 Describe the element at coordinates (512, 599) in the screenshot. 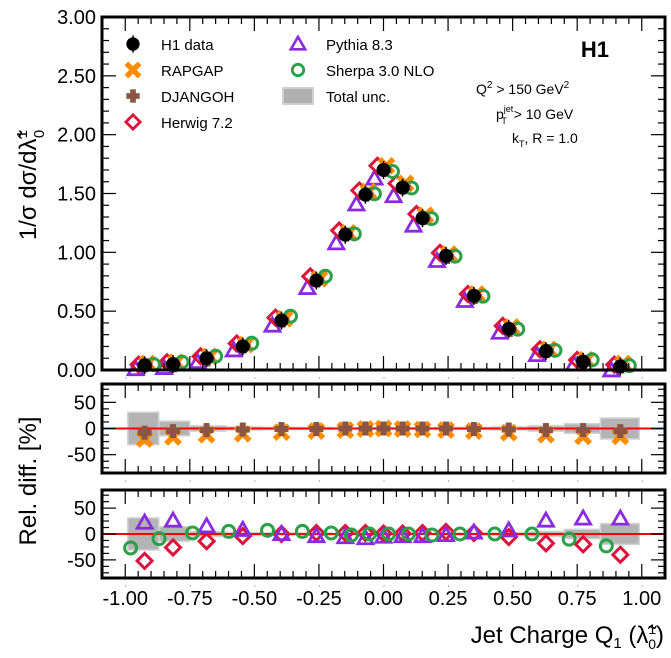

I see `x-tick-label: 0.50` at that location.